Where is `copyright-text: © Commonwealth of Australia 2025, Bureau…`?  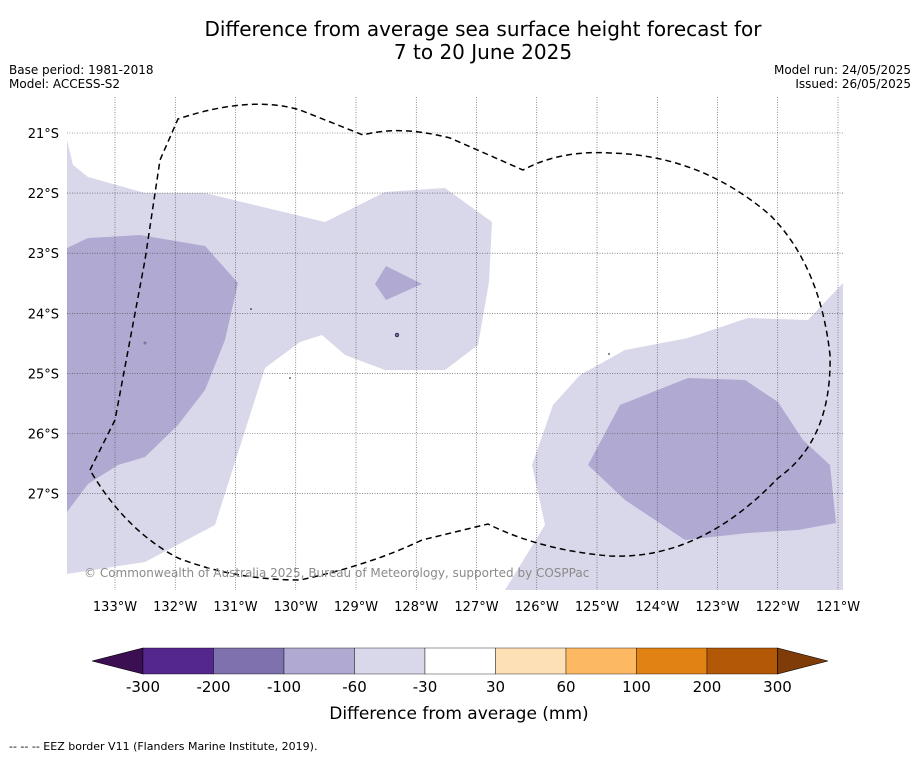
copyright-text: © Commonwealth of Australia 2025, Bureau… is located at coordinates (336, 573).